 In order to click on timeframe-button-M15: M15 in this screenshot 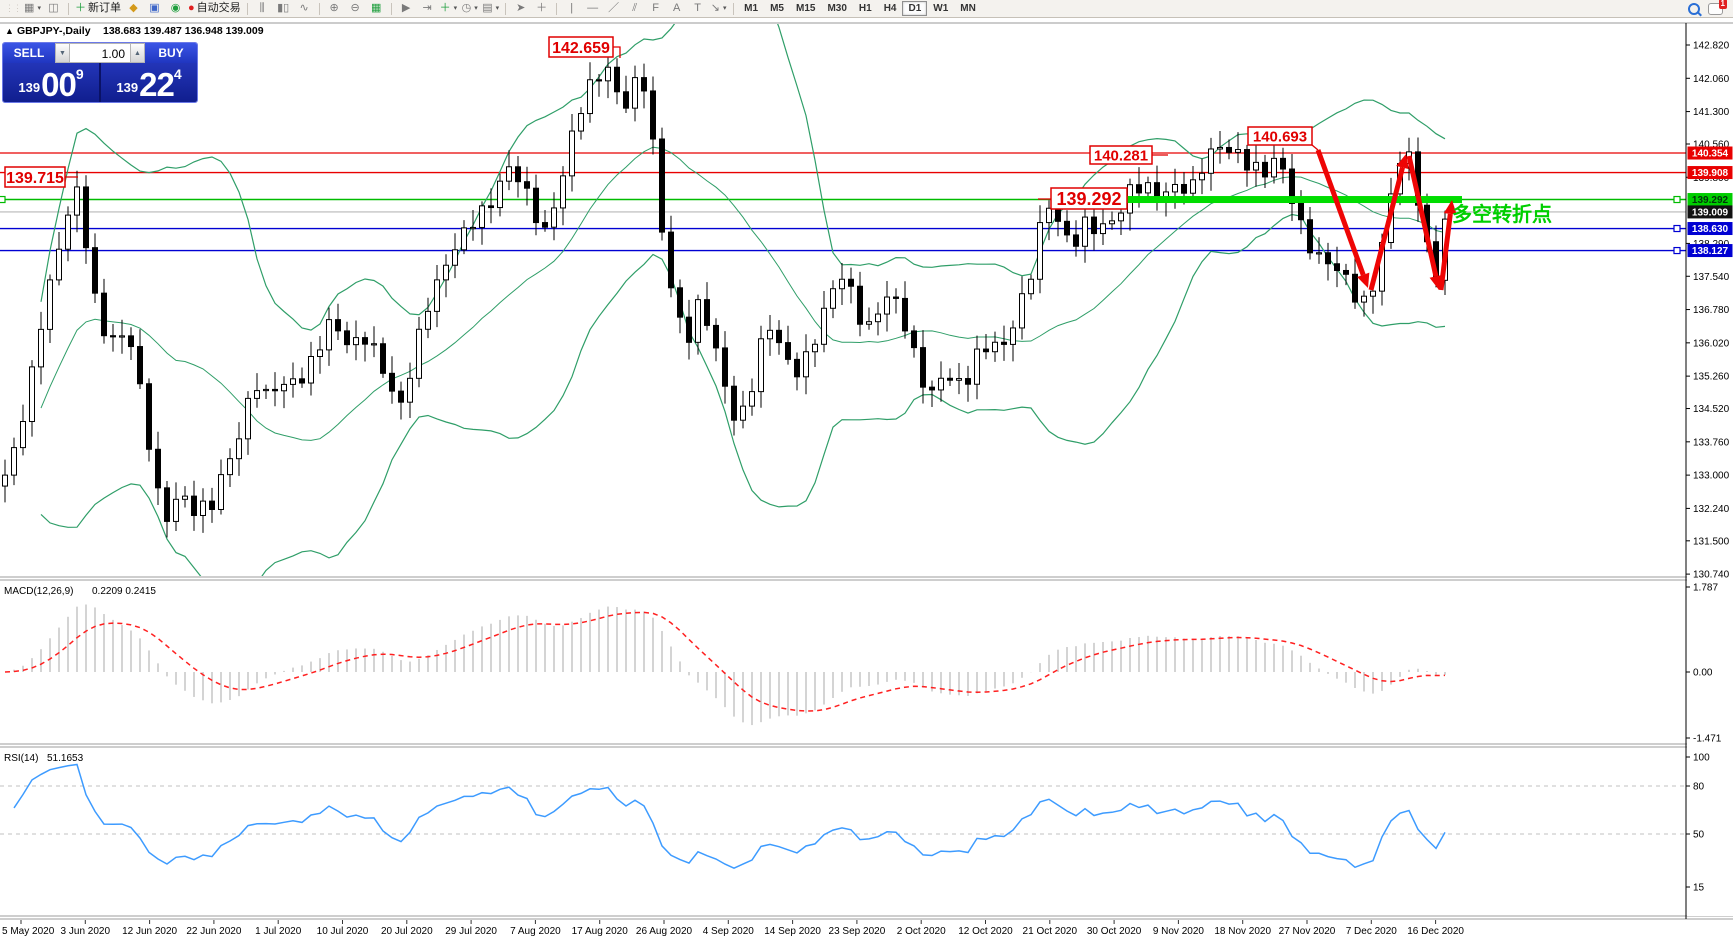, I will do `click(805, 8)`.